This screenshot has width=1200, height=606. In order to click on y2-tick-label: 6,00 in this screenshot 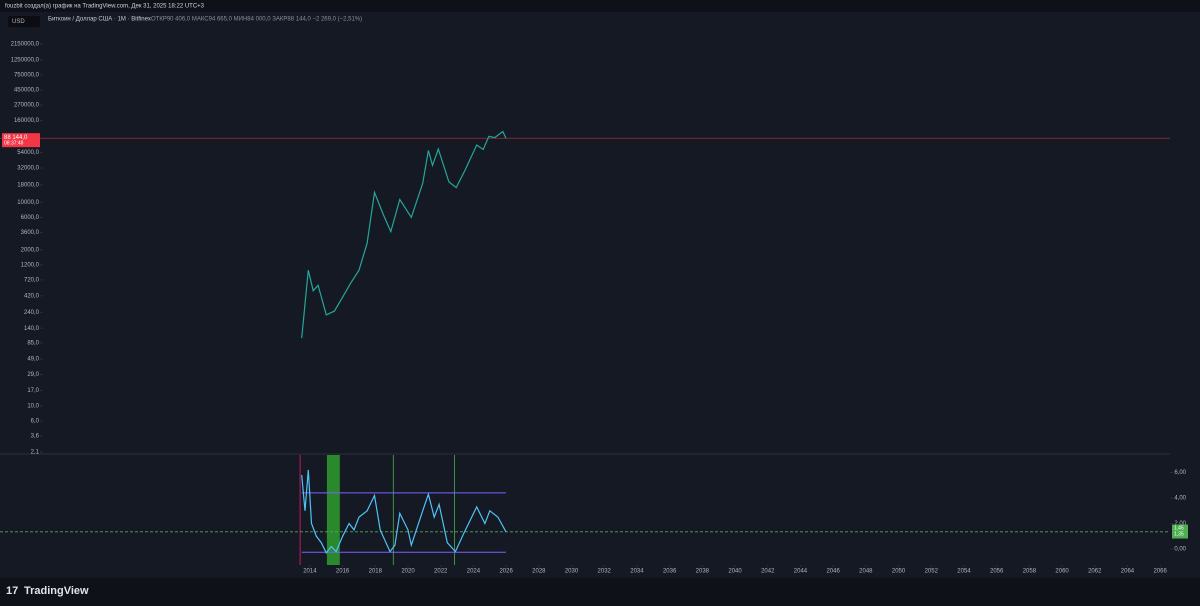, I will do `click(1180, 473)`.